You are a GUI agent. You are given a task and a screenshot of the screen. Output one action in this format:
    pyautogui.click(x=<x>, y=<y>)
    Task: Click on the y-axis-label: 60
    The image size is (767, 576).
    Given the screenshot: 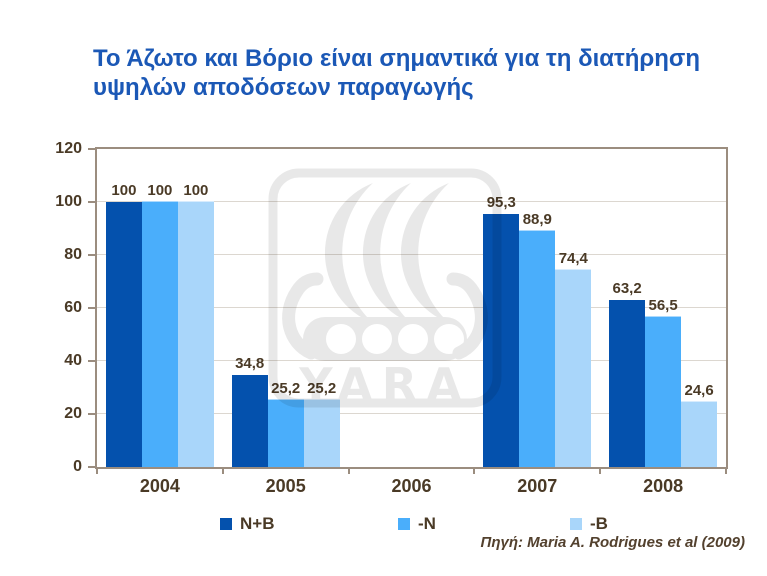 What is the action you would take?
    pyautogui.click(x=73, y=307)
    